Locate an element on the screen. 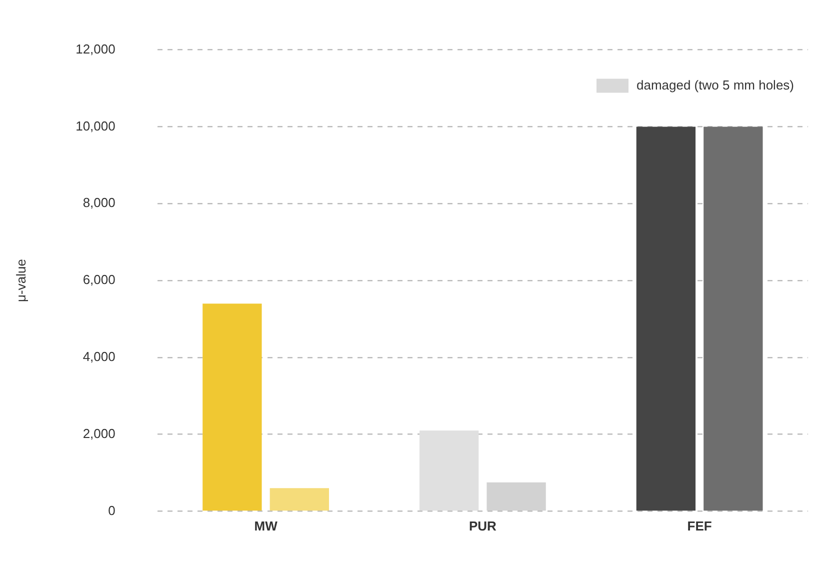  x-tick-label: MW is located at coordinates (266, 526).